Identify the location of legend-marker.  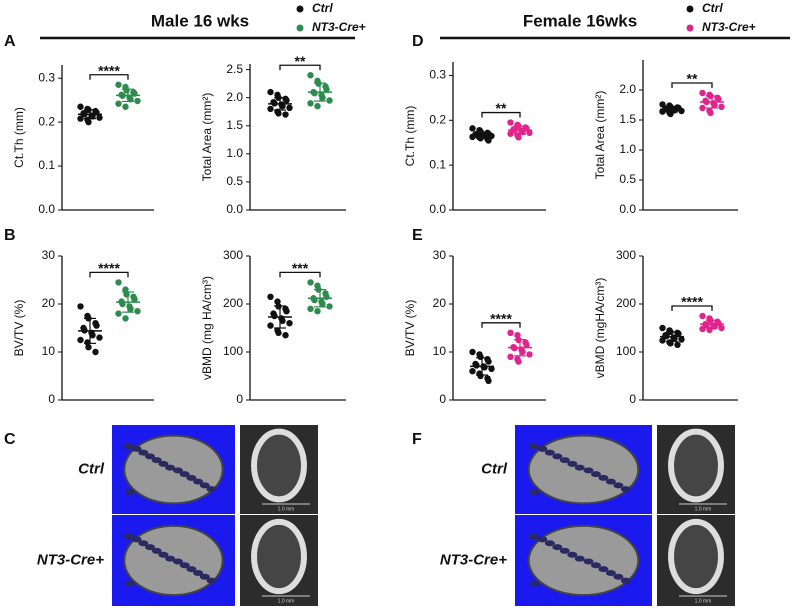
(690, 9).